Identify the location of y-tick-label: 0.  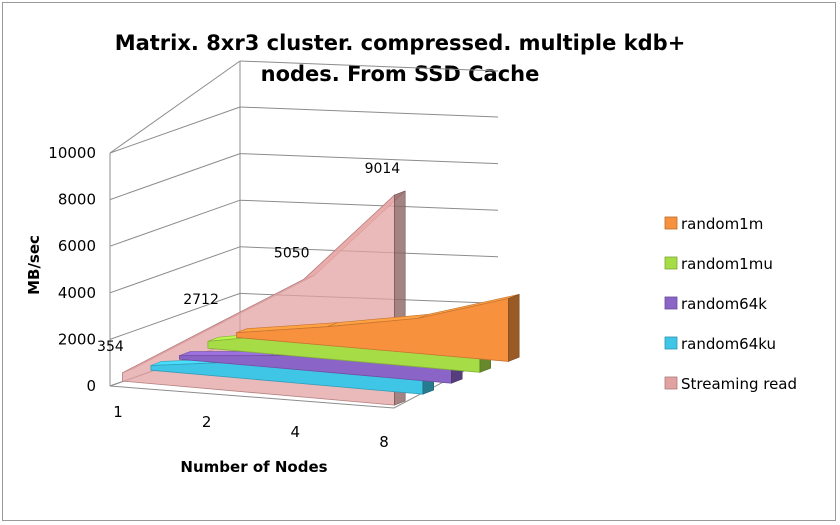
(91, 386).